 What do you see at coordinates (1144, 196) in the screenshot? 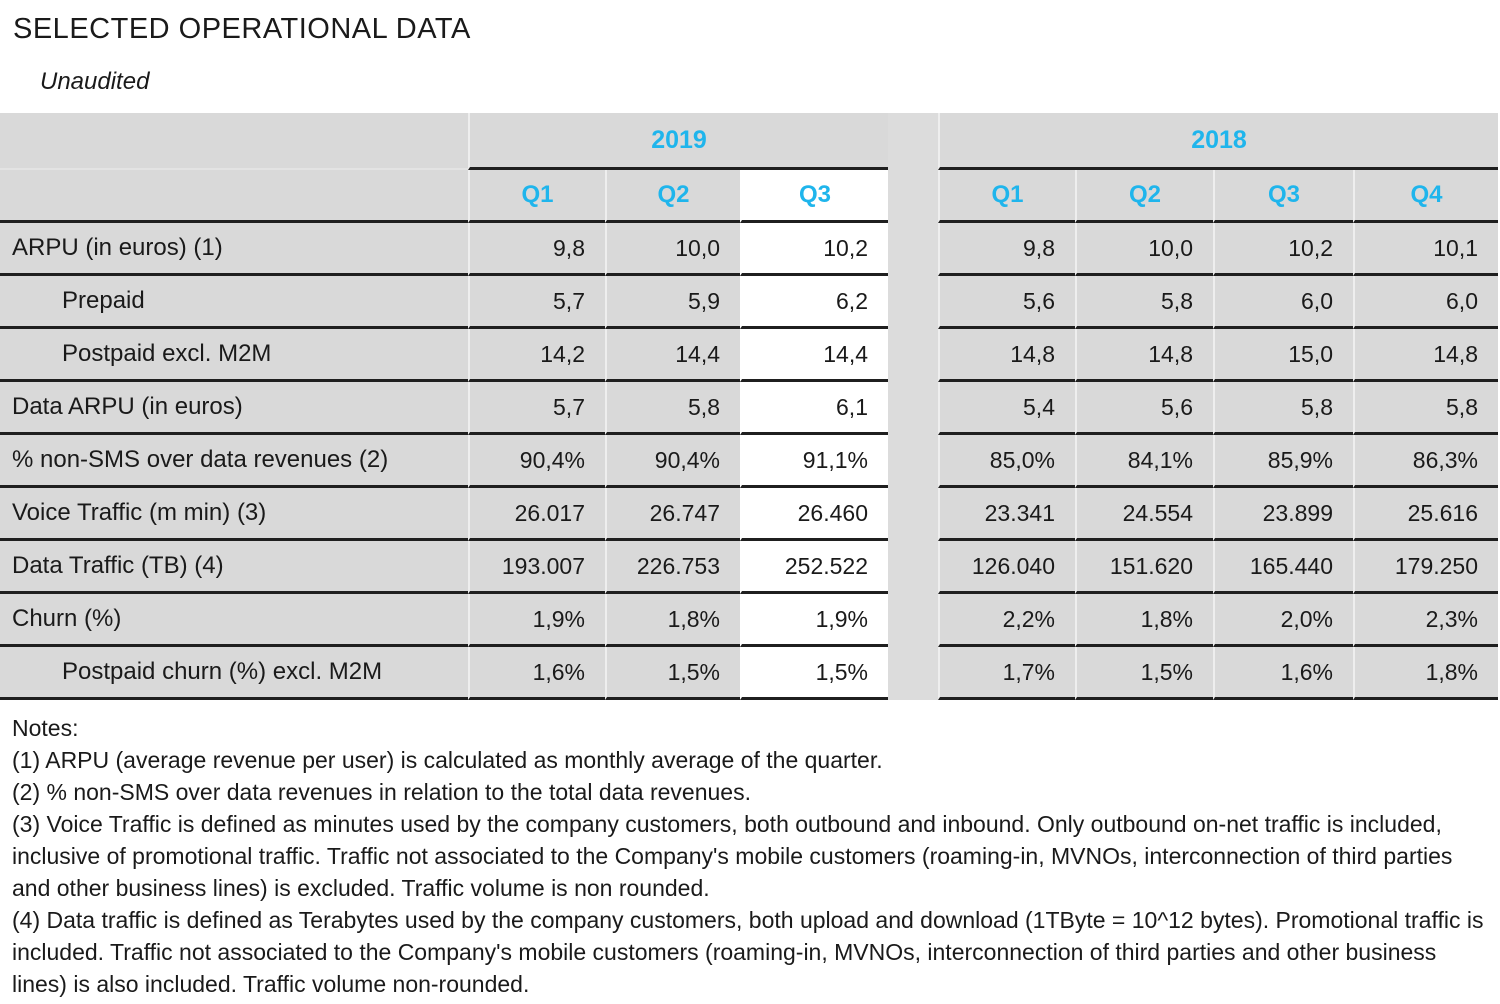
I see `quarter-header-2018-q2: Q2` at bounding box center [1144, 196].